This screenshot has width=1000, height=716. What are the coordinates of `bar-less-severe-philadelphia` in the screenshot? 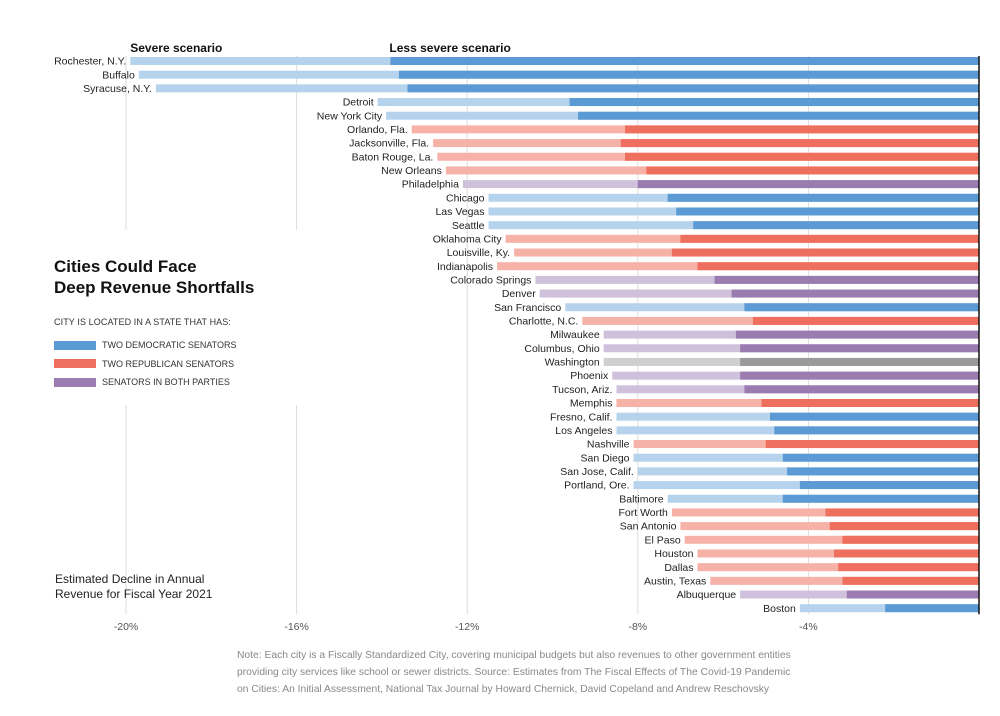 It's located at (808, 184).